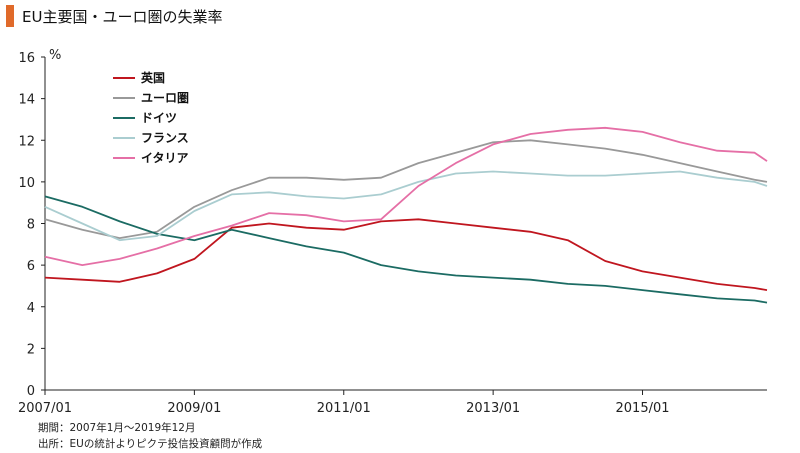  Describe the element at coordinates (493, 408) in the screenshot. I see `x-tick-label: 2013/01` at that location.